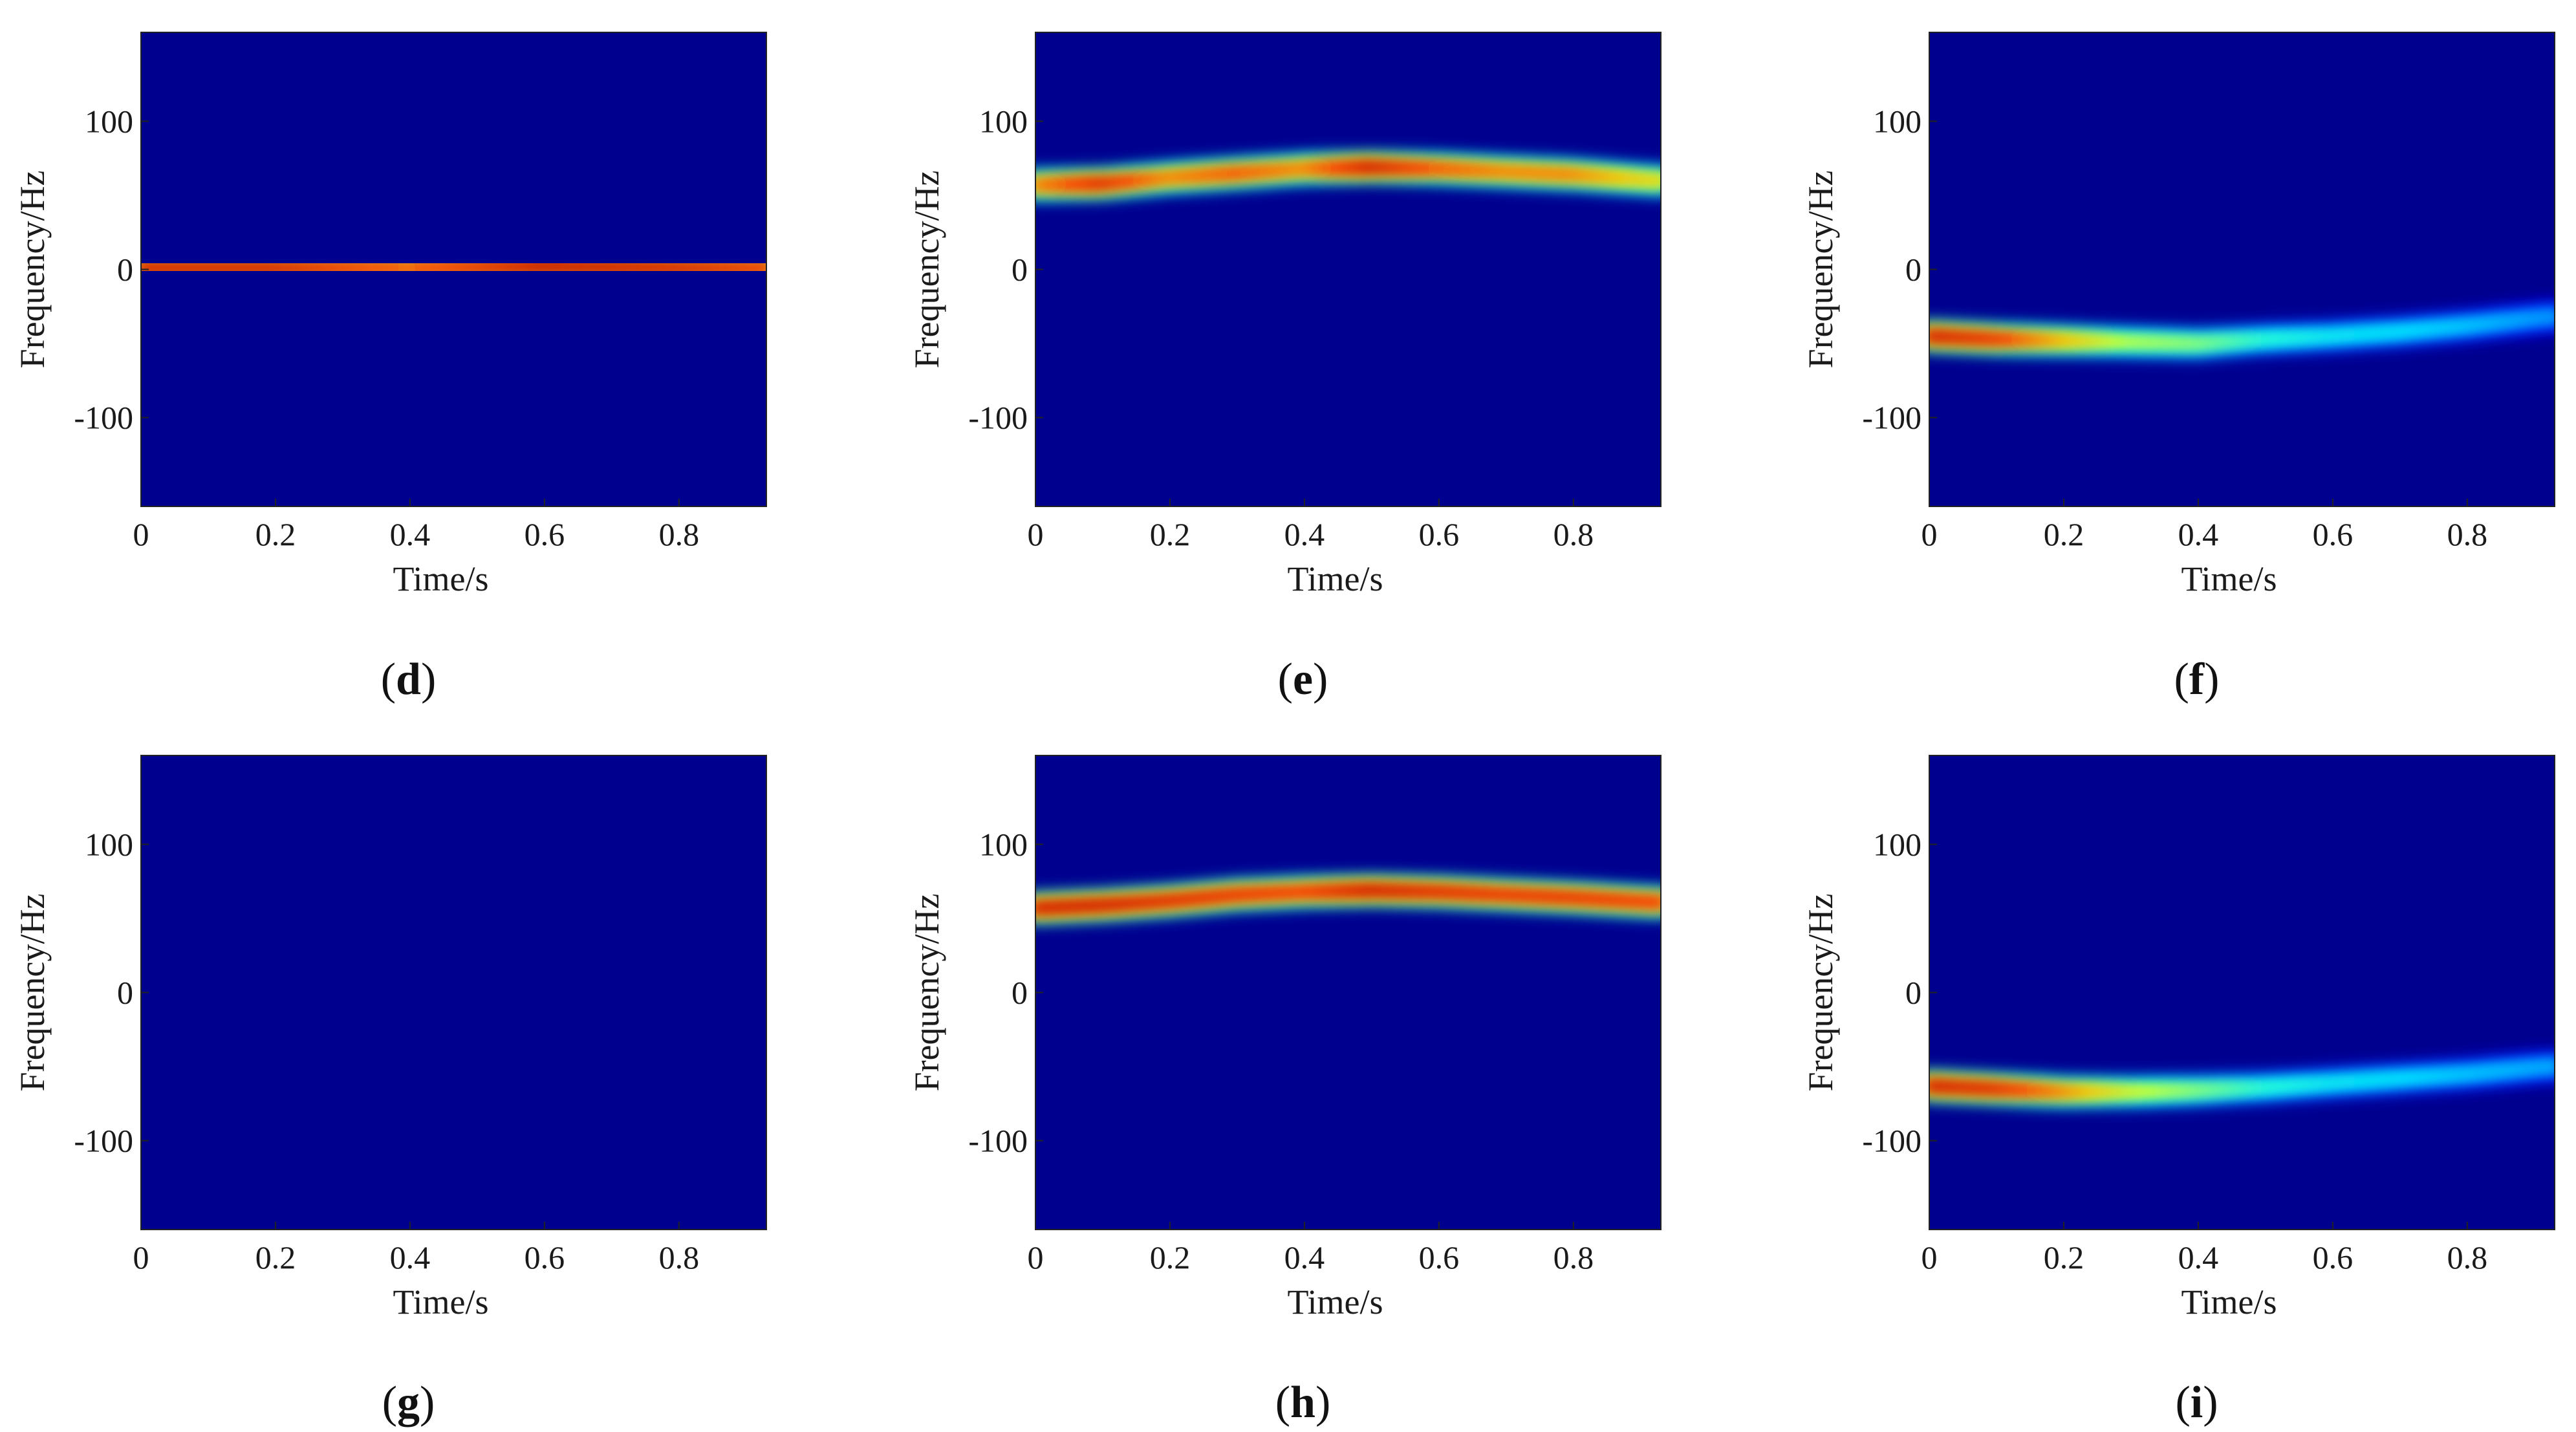  I want to click on panel-label: (h), so click(1303, 1402).